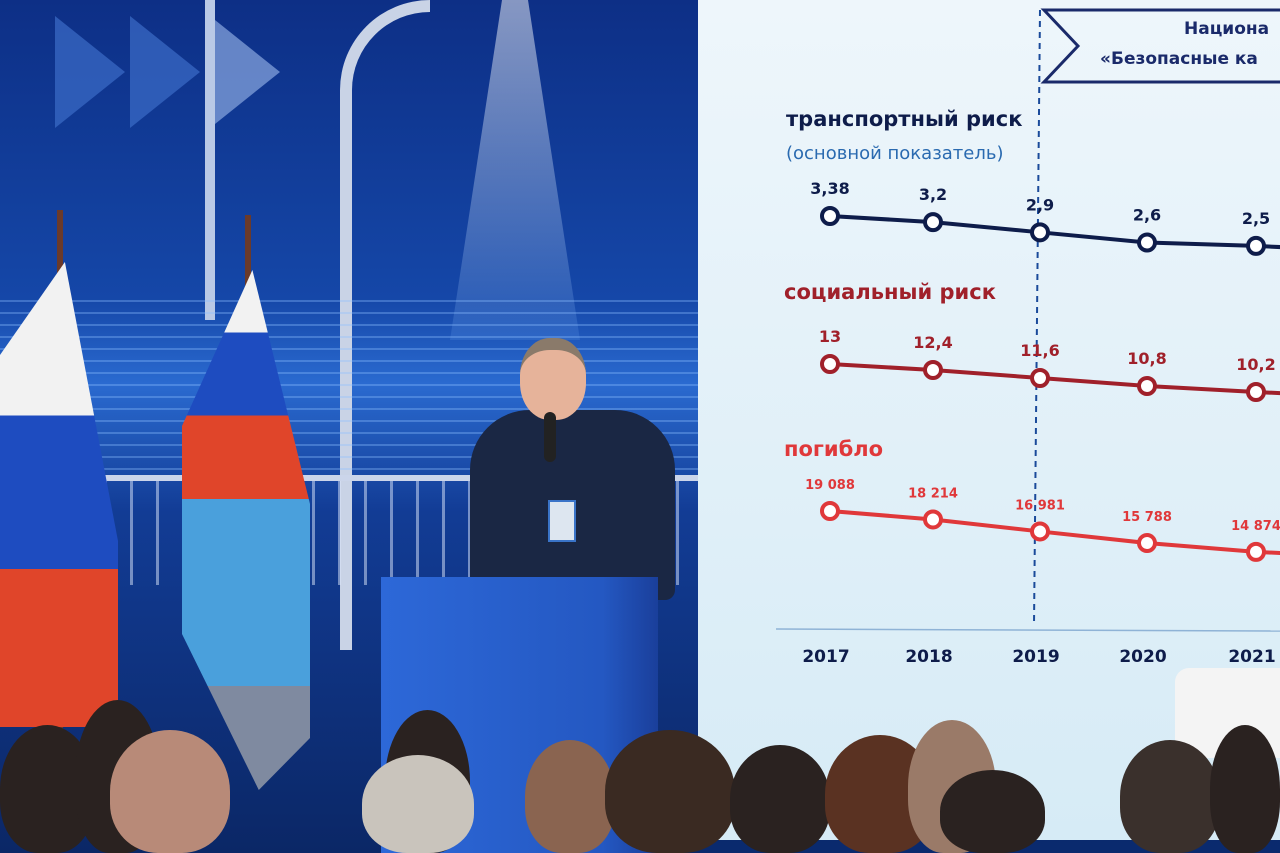 The image size is (1280, 853). I want to click on data-label: 15 788, so click(1147, 517).